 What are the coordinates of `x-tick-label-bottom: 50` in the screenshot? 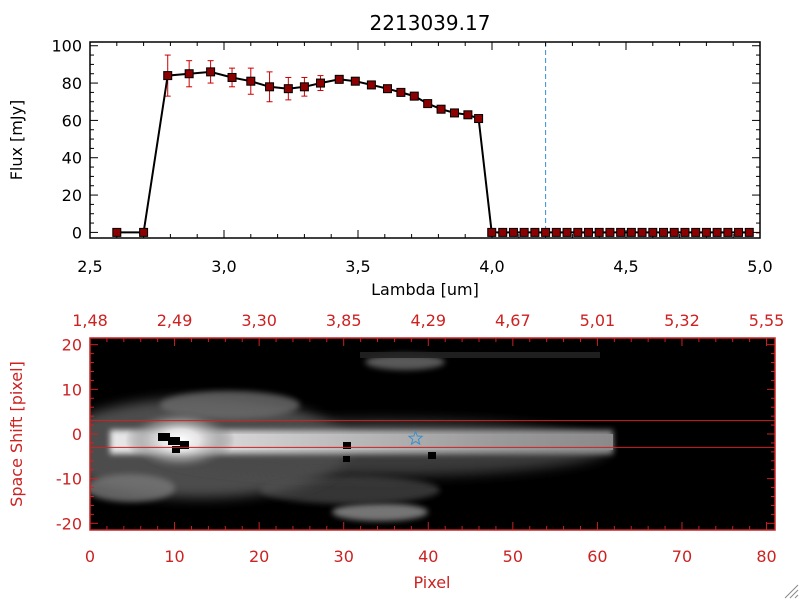 It's located at (513, 556).